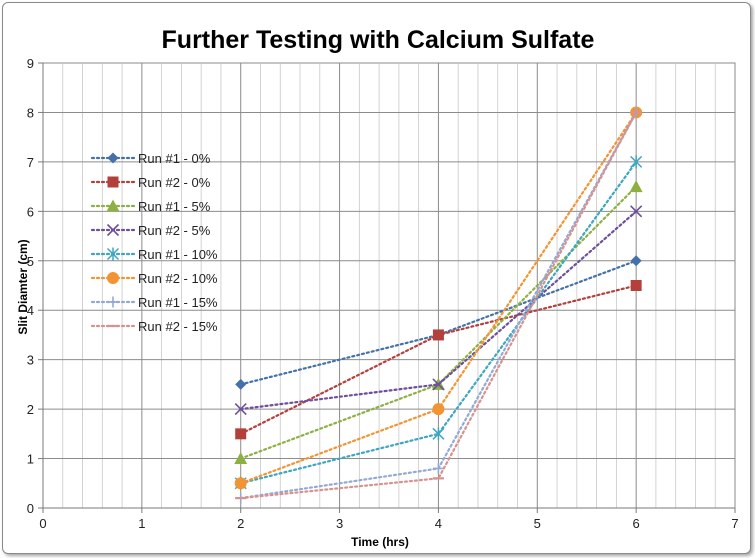  Describe the element at coordinates (30, 310) in the screenshot. I see `y-tick-label: 4` at that location.